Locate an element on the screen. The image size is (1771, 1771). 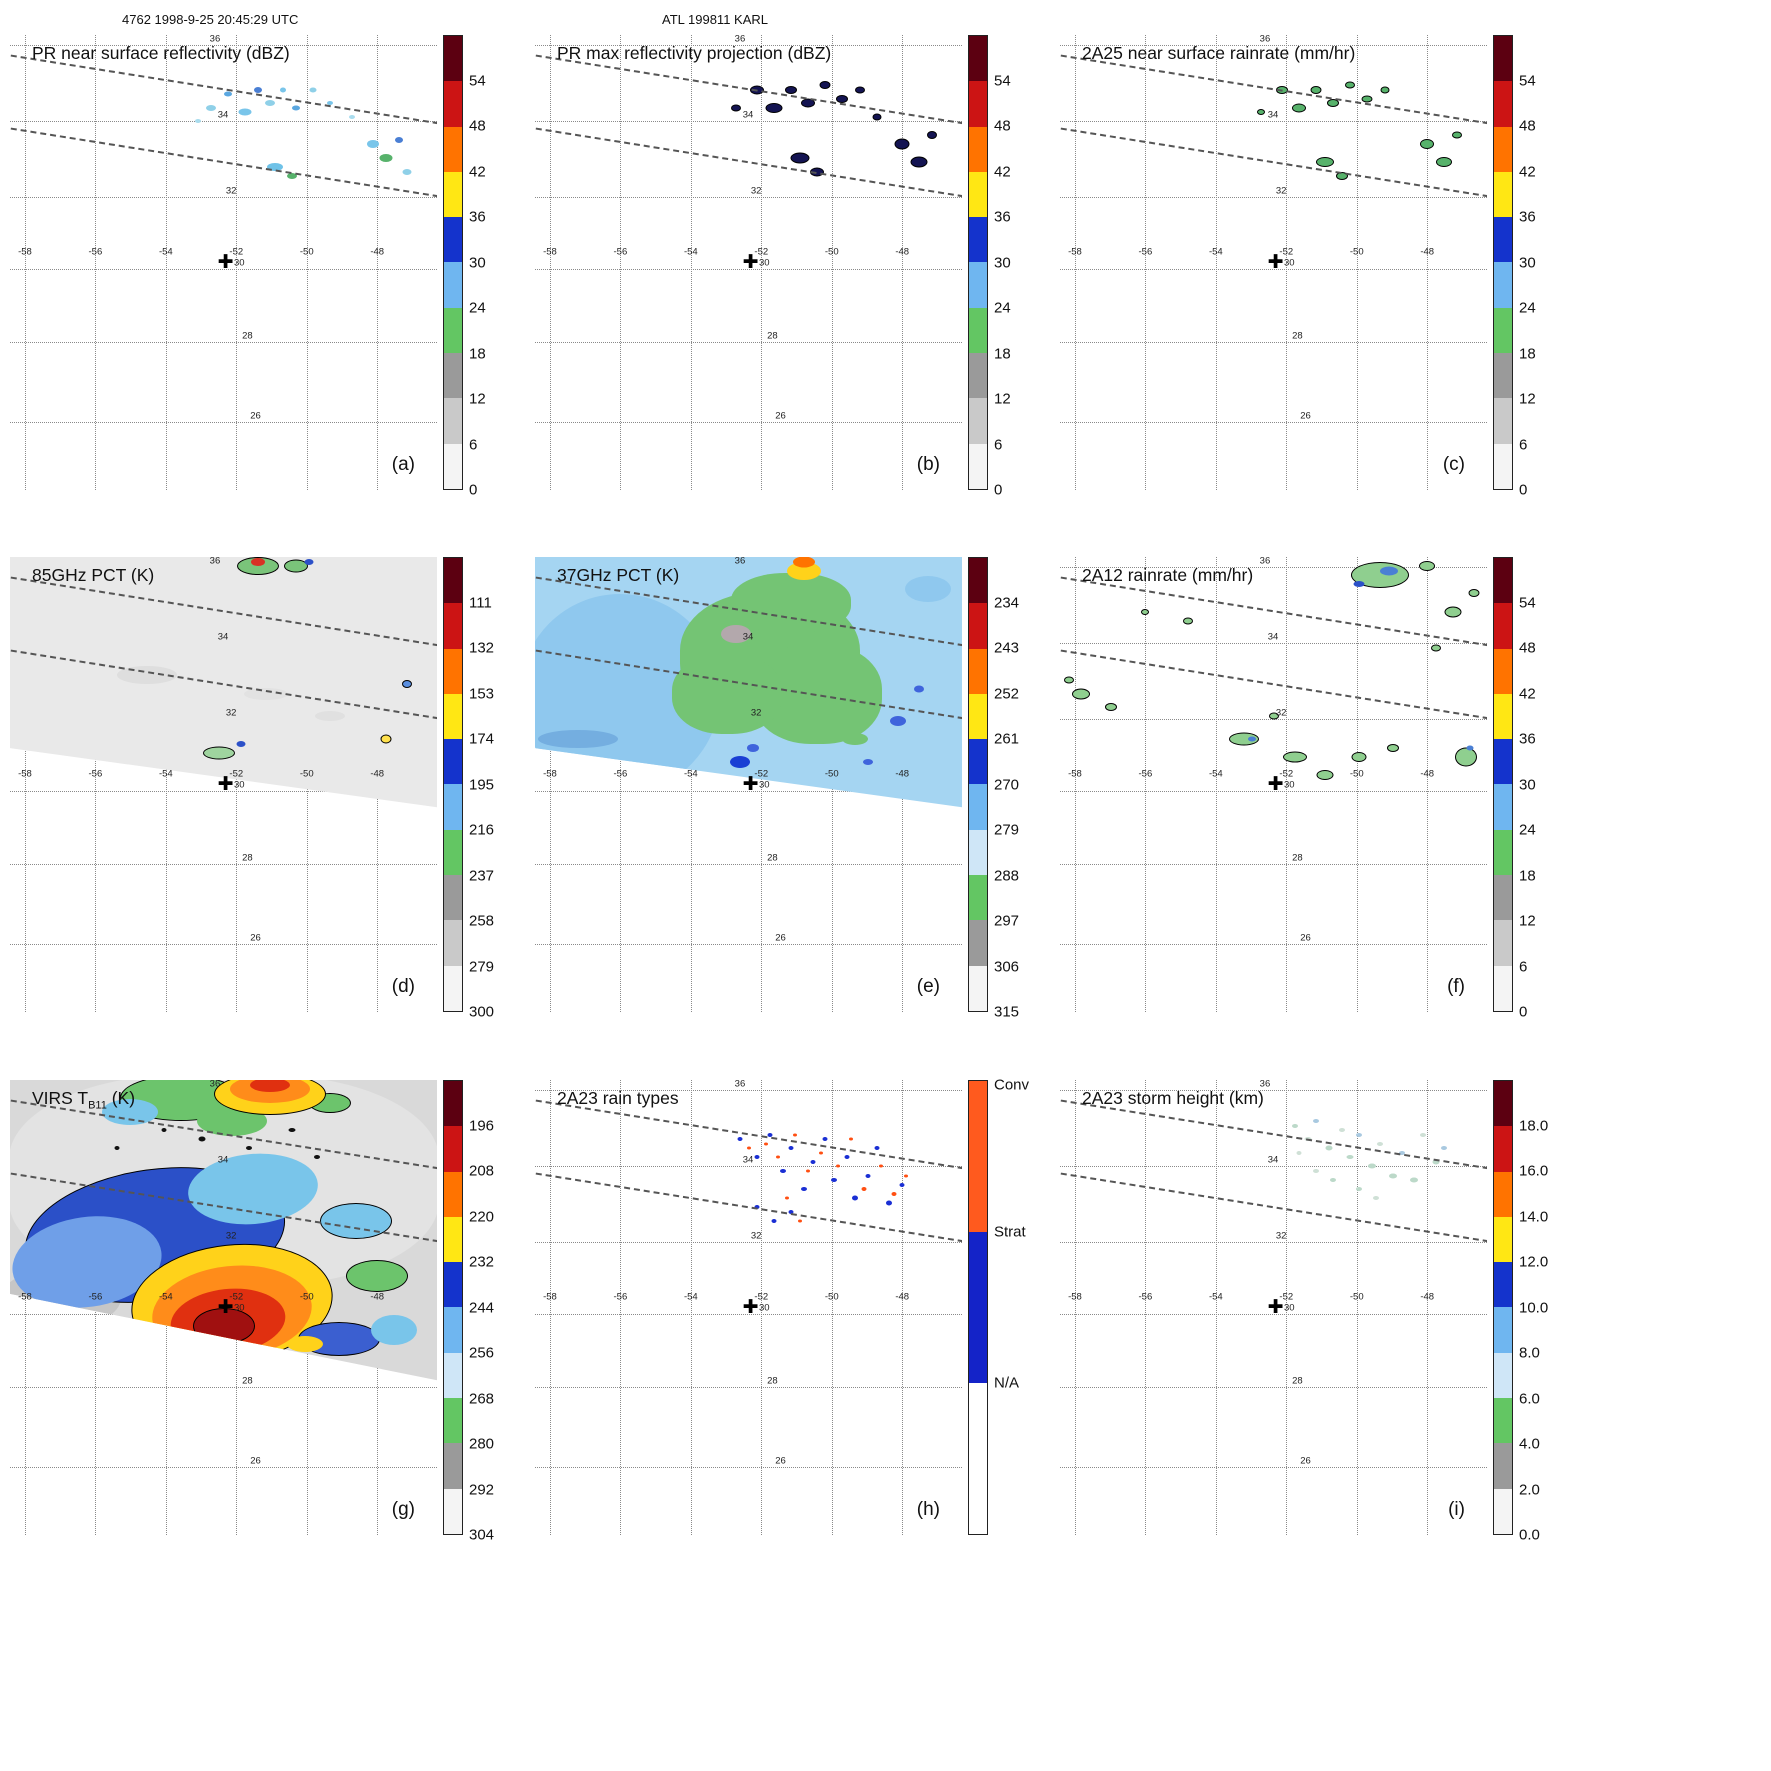
colorbar-tick-label: 0 is located at coordinates (998, 490).